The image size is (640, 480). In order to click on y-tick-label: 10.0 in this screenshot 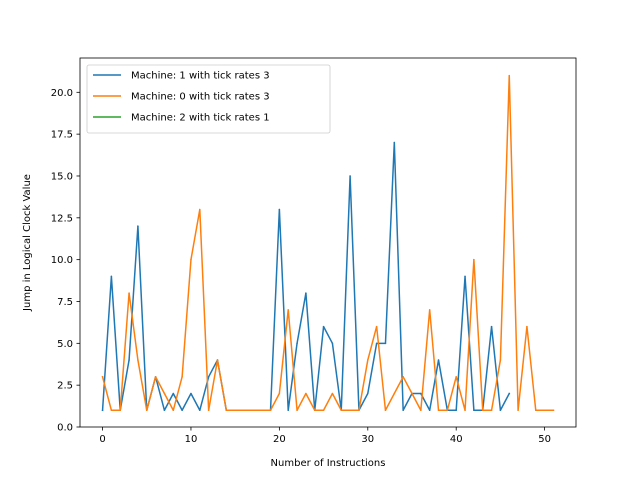, I will do `click(62, 260)`.